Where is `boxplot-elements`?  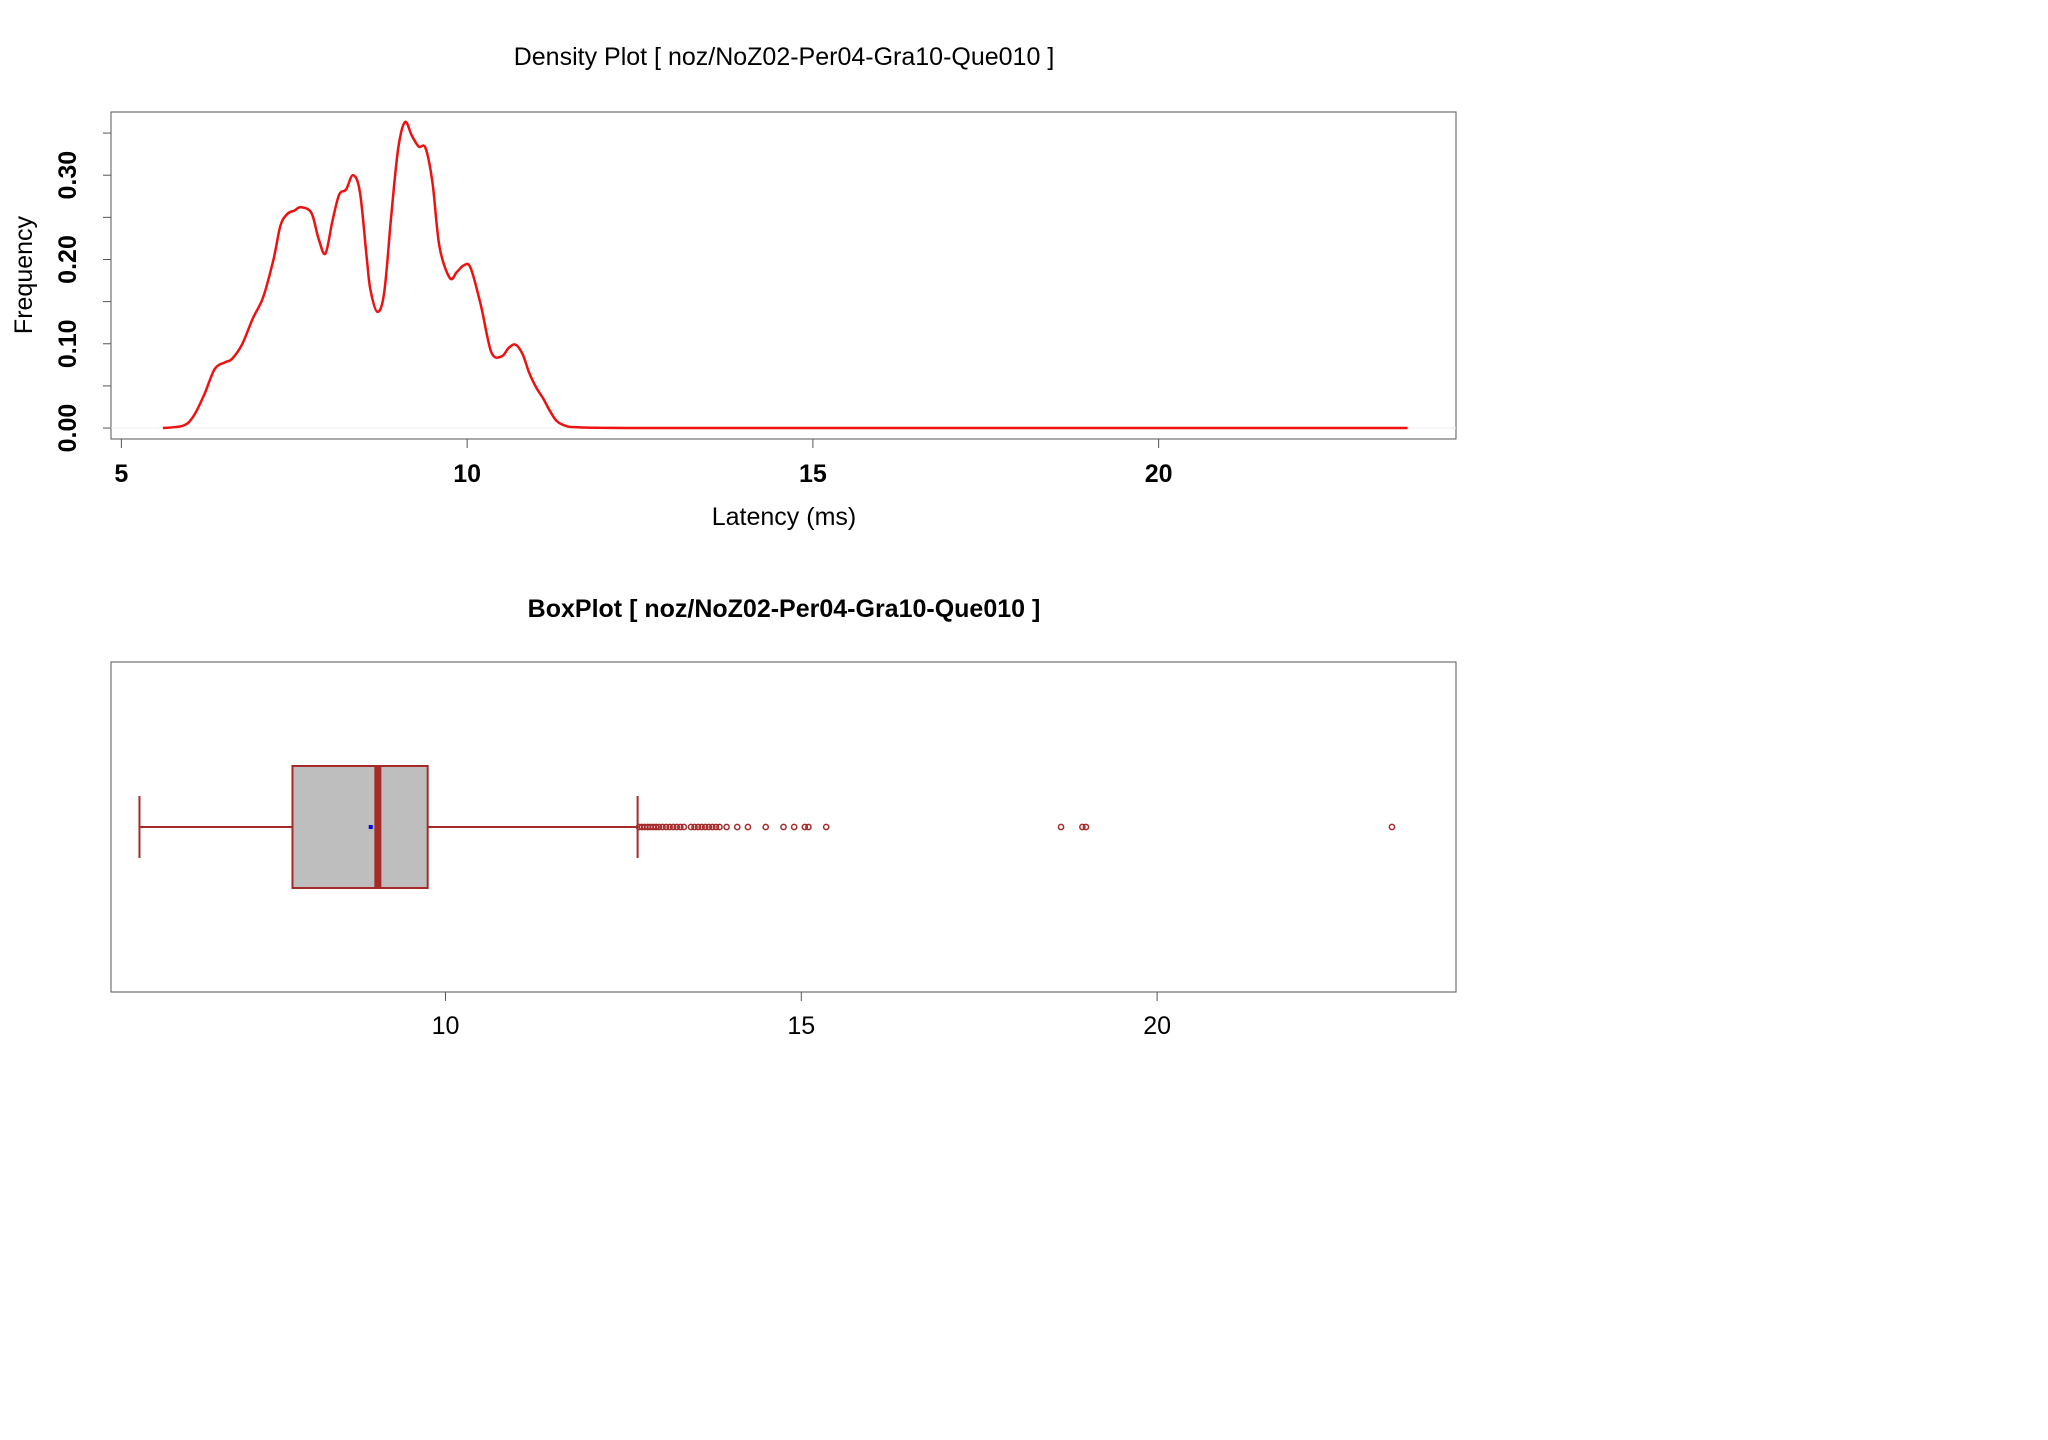
boxplot-elements is located at coordinates (388, 827).